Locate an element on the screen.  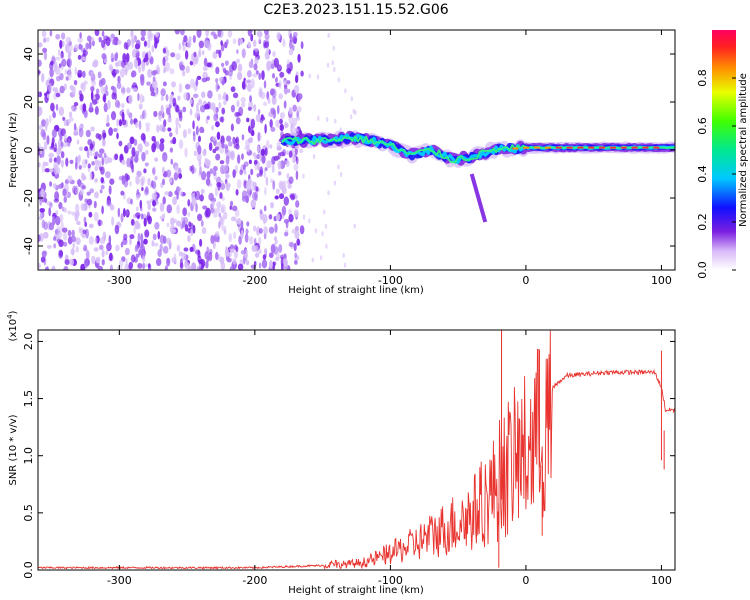
y-tick-label: 1.5 is located at coordinates (28, 399).